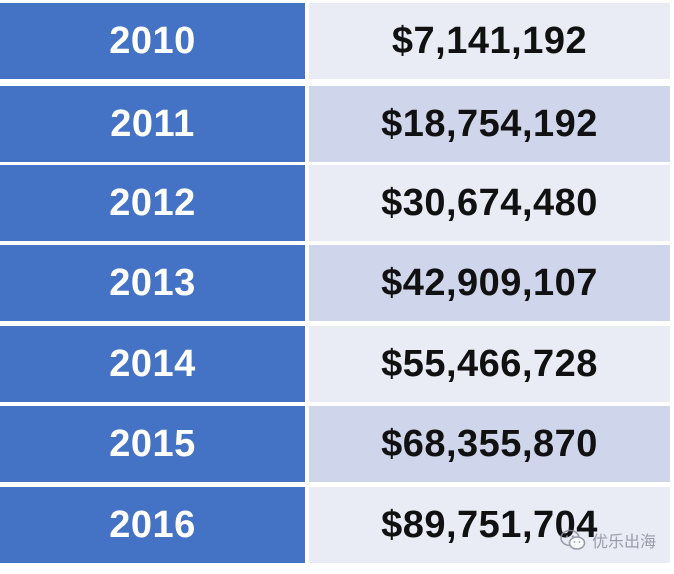 This screenshot has height=574, width=674. I want to click on value-cell: $18,754,192, so click(489, 124).